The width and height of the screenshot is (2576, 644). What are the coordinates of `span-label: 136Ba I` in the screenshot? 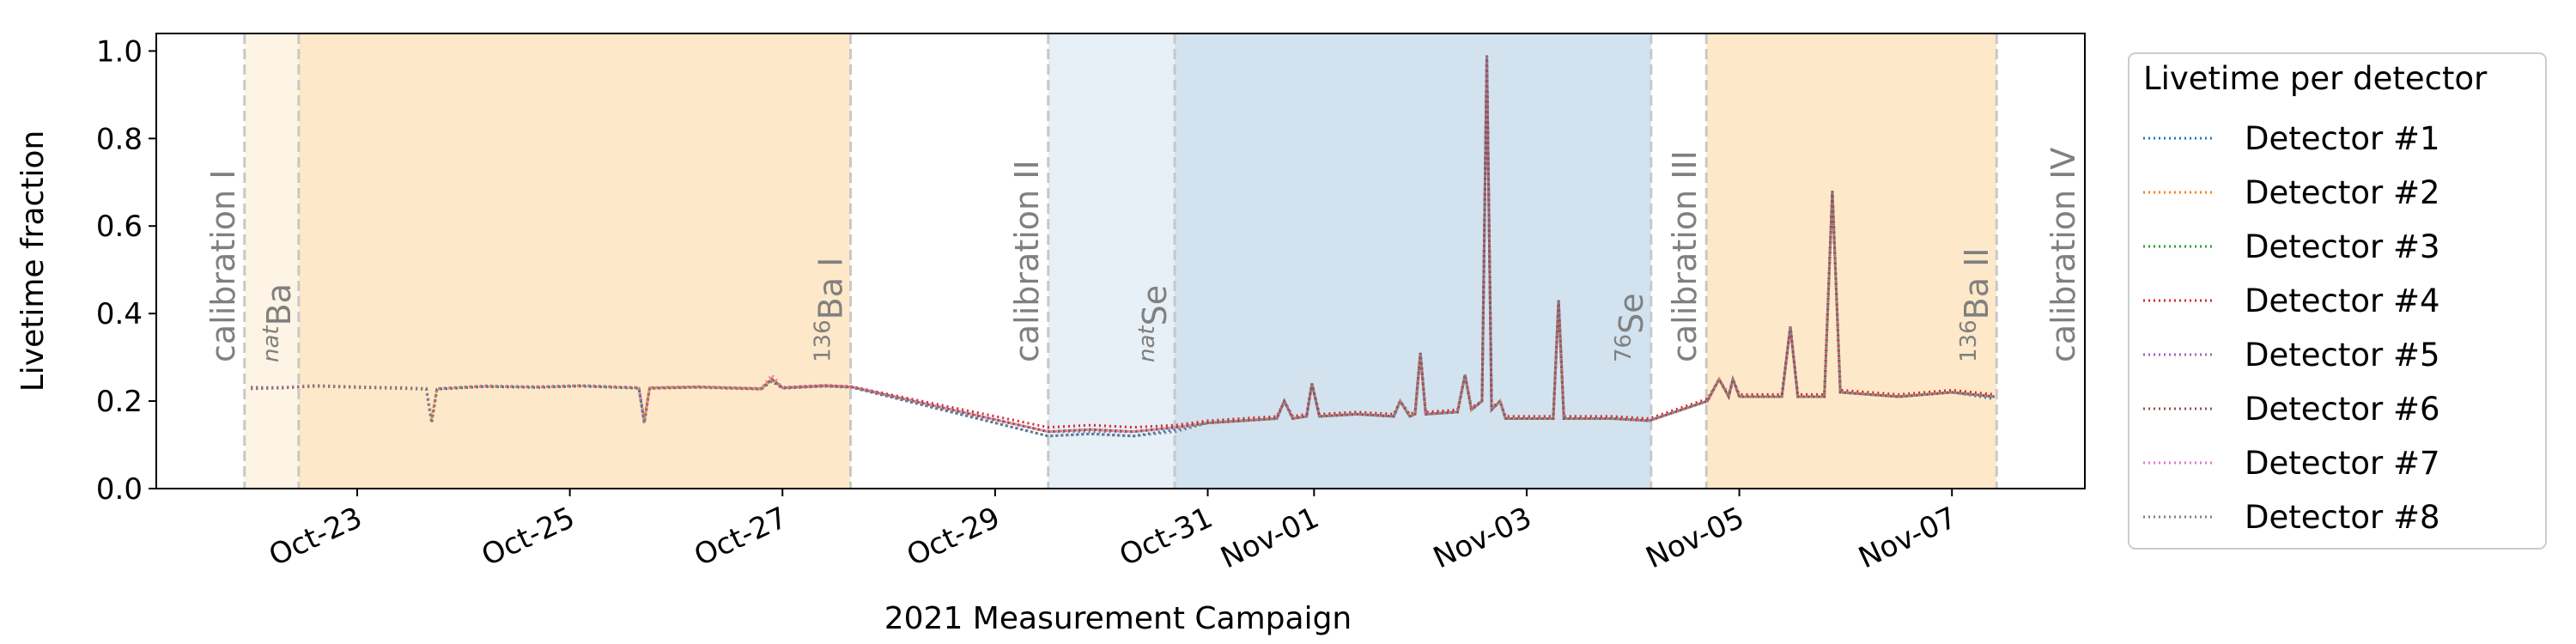 It's located at (830, 310).